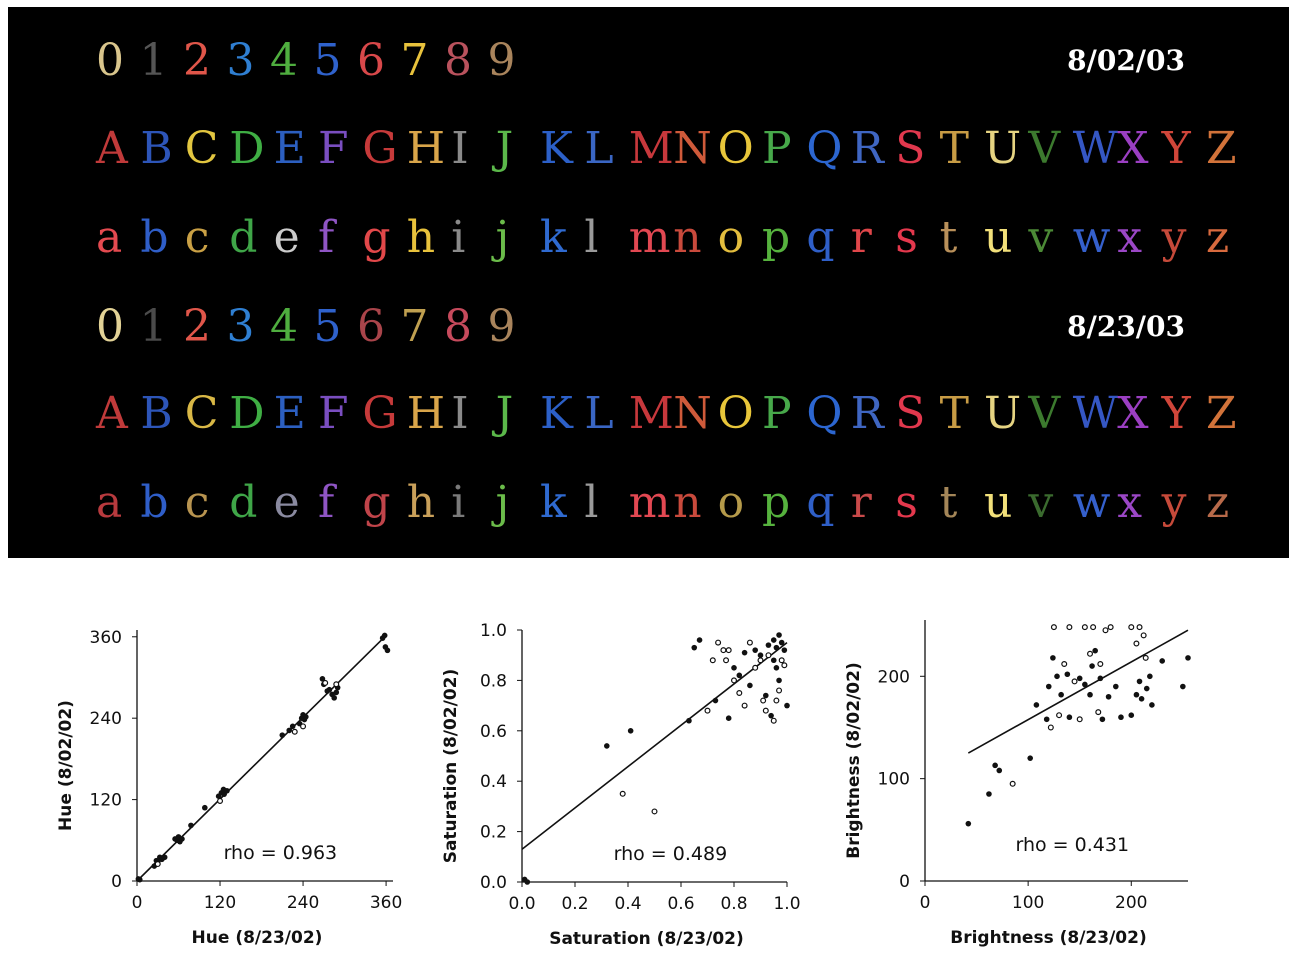 This screenshot has width=1289, height=958. I want to click on x-tick-label: 0, so click(925, 903).